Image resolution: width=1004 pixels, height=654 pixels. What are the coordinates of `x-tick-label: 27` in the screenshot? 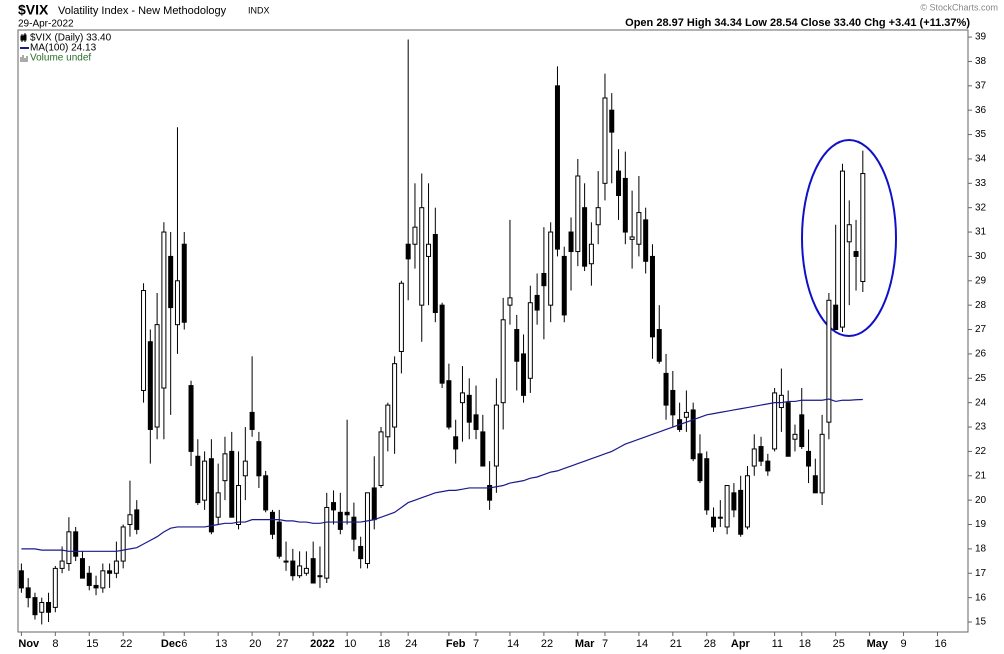 It's located at (282, 644).